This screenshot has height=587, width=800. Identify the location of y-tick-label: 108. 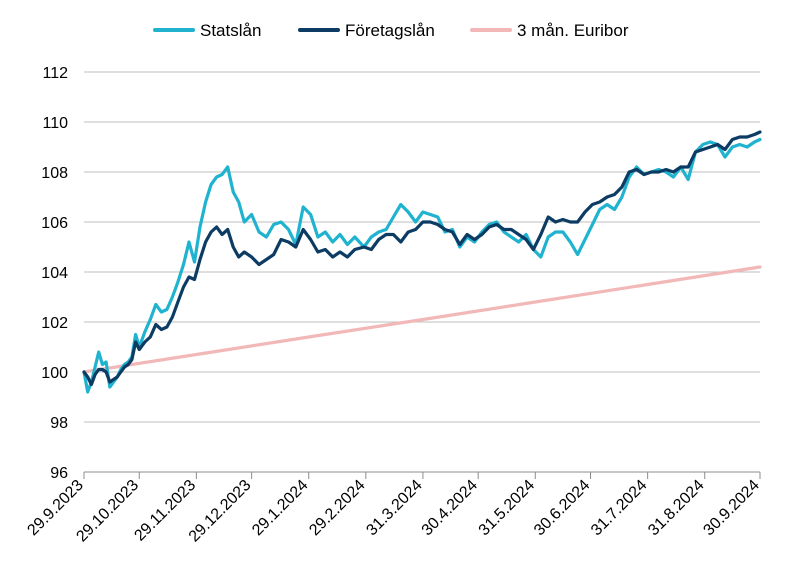
(54, 173).